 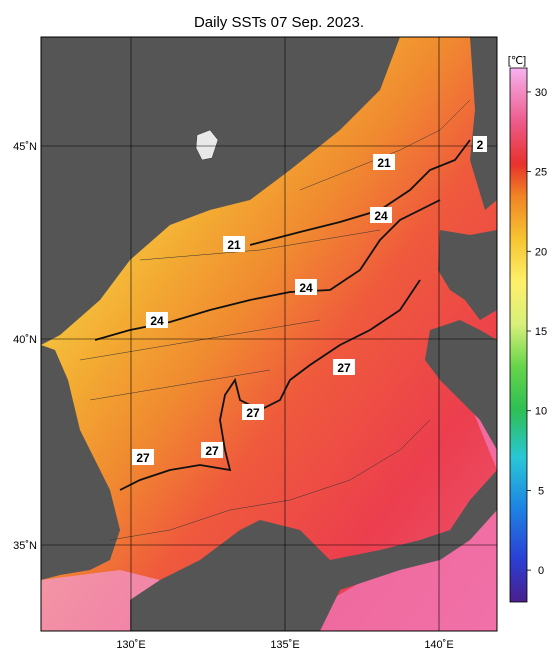 I want to click on colorbar-tick-label: 30, so click(x=541, y=93).